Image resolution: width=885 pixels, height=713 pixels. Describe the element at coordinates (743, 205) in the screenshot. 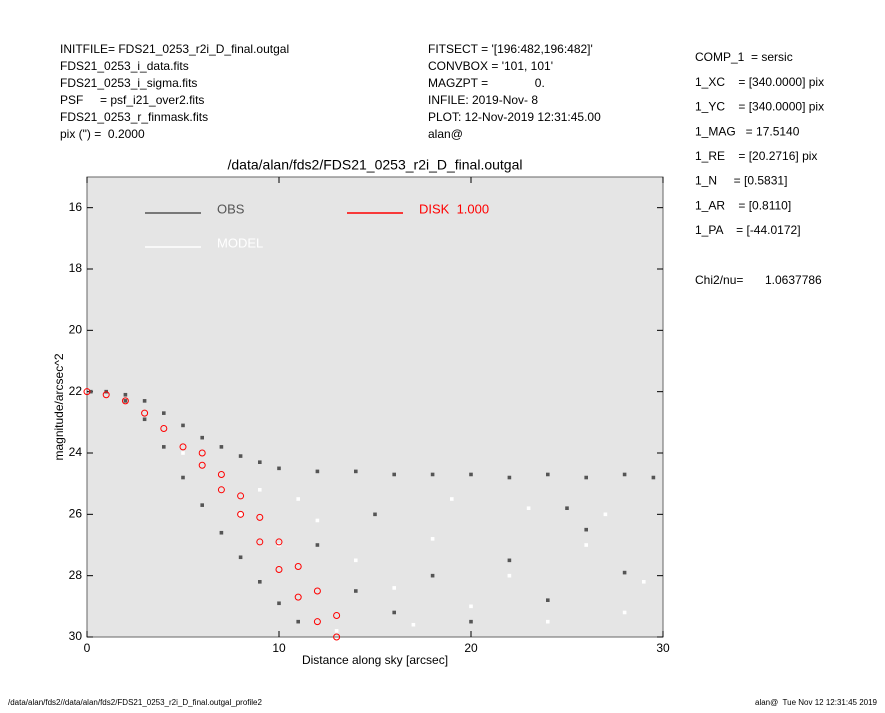

I see `param-text: 1_AR = [0.8110]` at that location.